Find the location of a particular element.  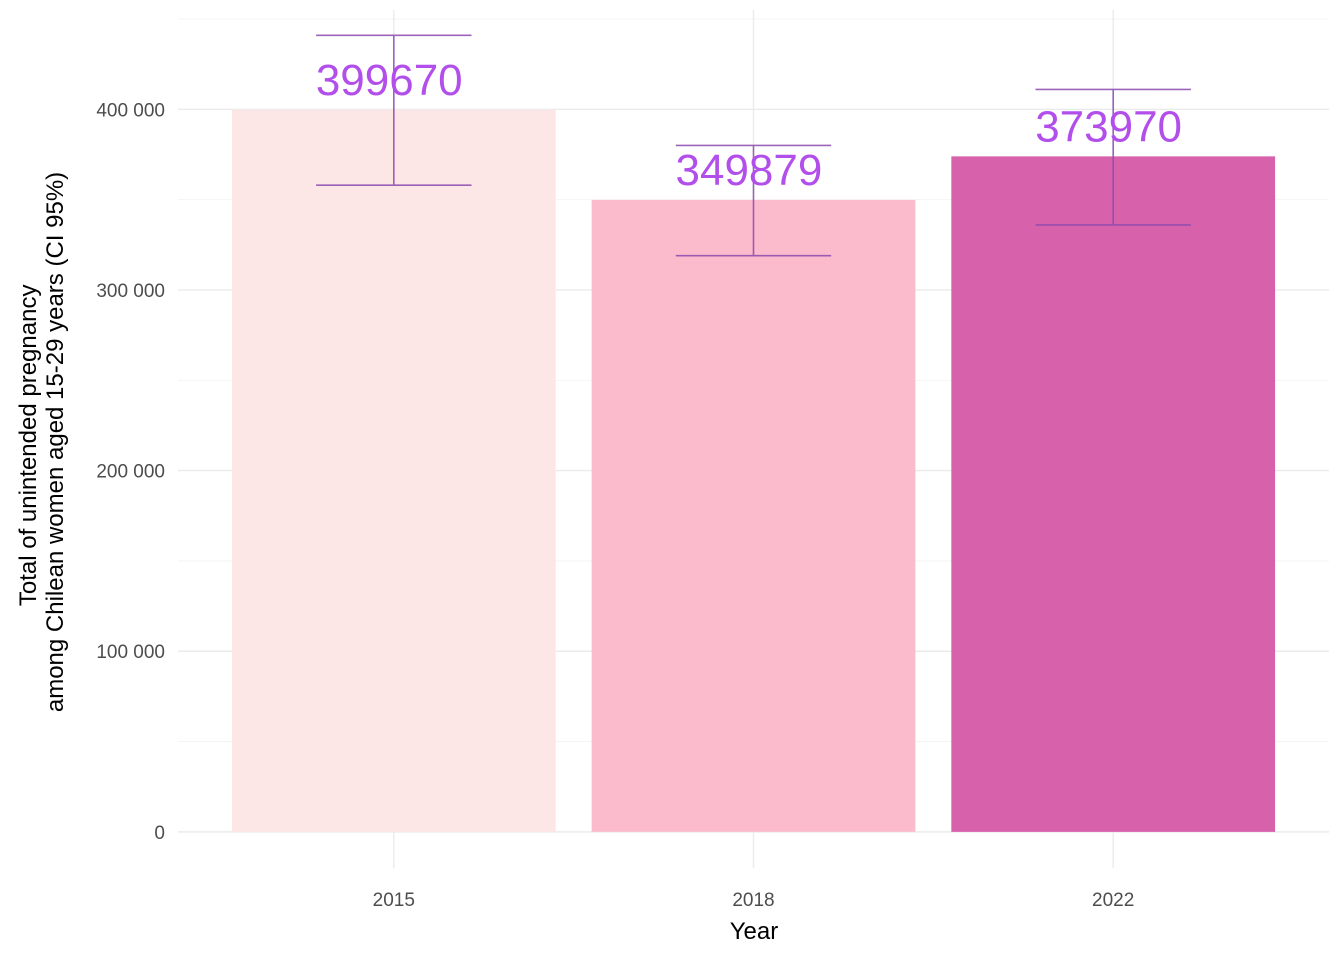

data-labels: 399670 349879 373970 is located at coordinates (749, 125).